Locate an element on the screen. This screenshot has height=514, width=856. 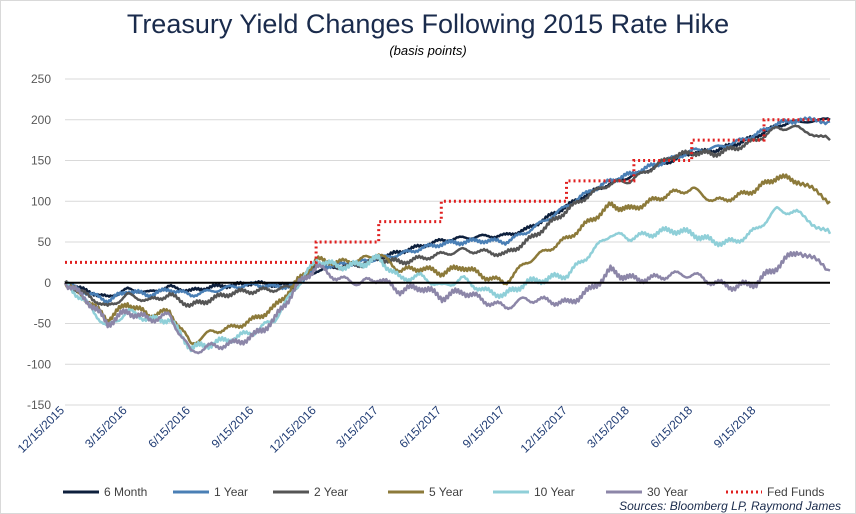
y-tick-label: 200 is located at coordinates (41, 120).